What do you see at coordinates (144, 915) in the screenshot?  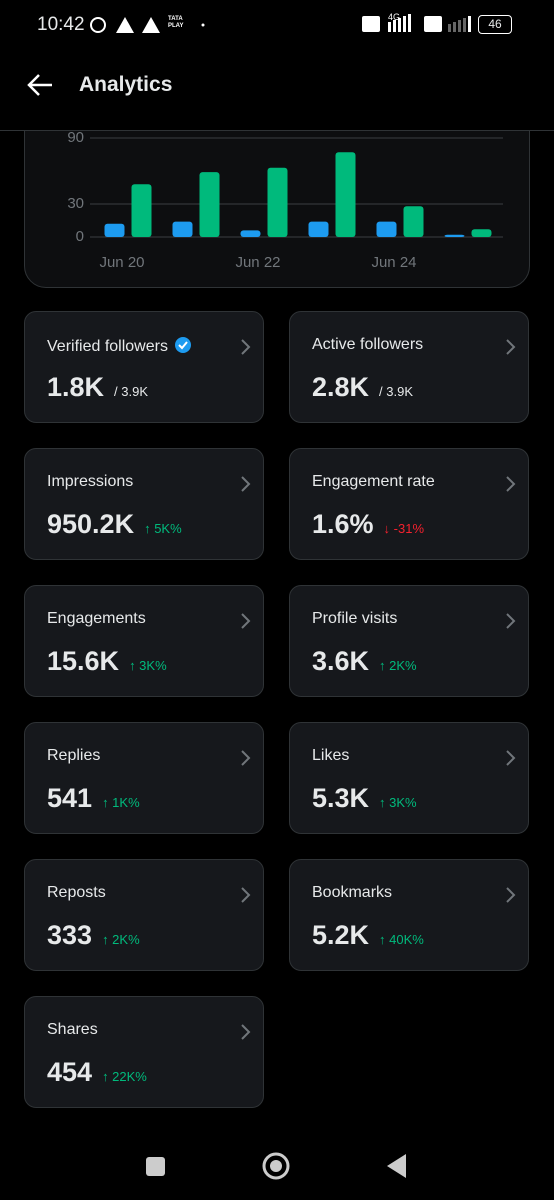 I see `metric-card: Reposts 333 ↑ 2K%` at bounding box center [144, 915].